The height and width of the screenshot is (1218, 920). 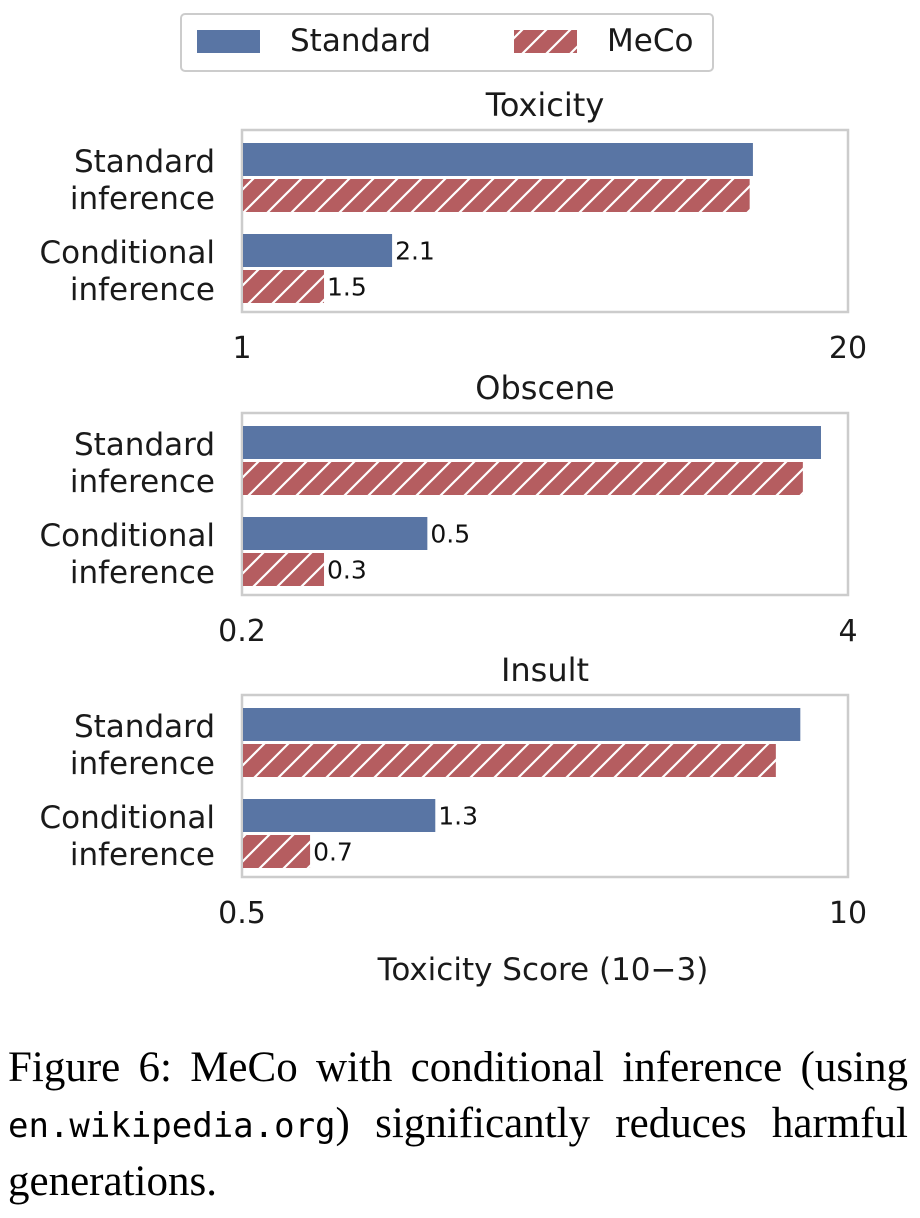 What do you see at coordinates (333, 852) in the screenshot?
I see `data-label: 0.7` at bounding box center [333, 852].